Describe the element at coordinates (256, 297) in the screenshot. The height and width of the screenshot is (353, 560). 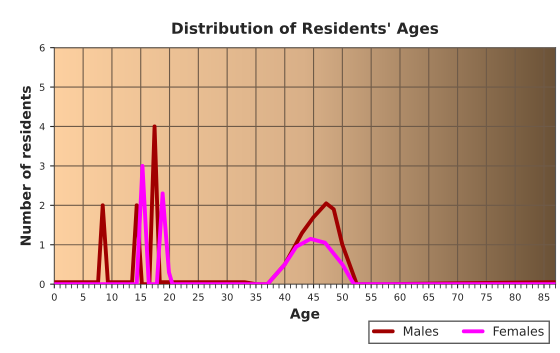
I see `x-tick-label: 35` at that location.